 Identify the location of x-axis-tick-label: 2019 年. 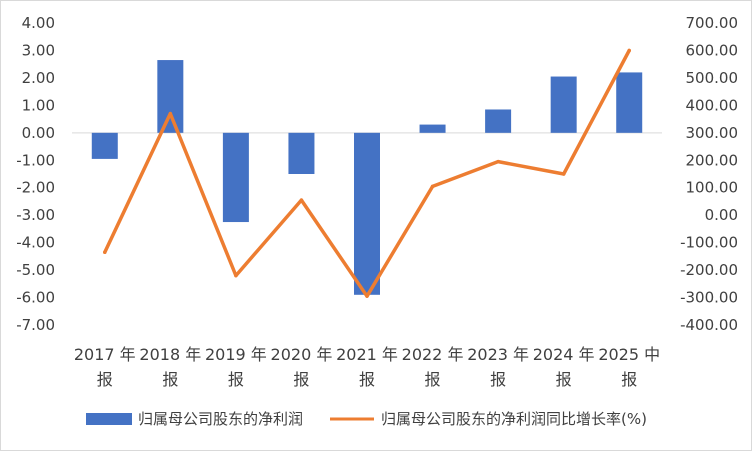
(236, 354).